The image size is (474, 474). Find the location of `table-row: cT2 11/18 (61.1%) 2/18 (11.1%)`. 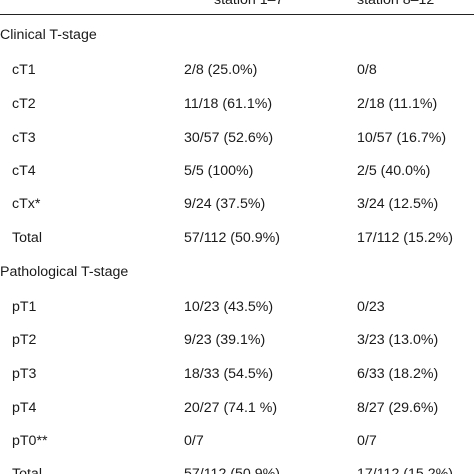

table-row: cT2 11/18 (61.1%) 2/18 (11.1%) is located at coordinates (237, 104).